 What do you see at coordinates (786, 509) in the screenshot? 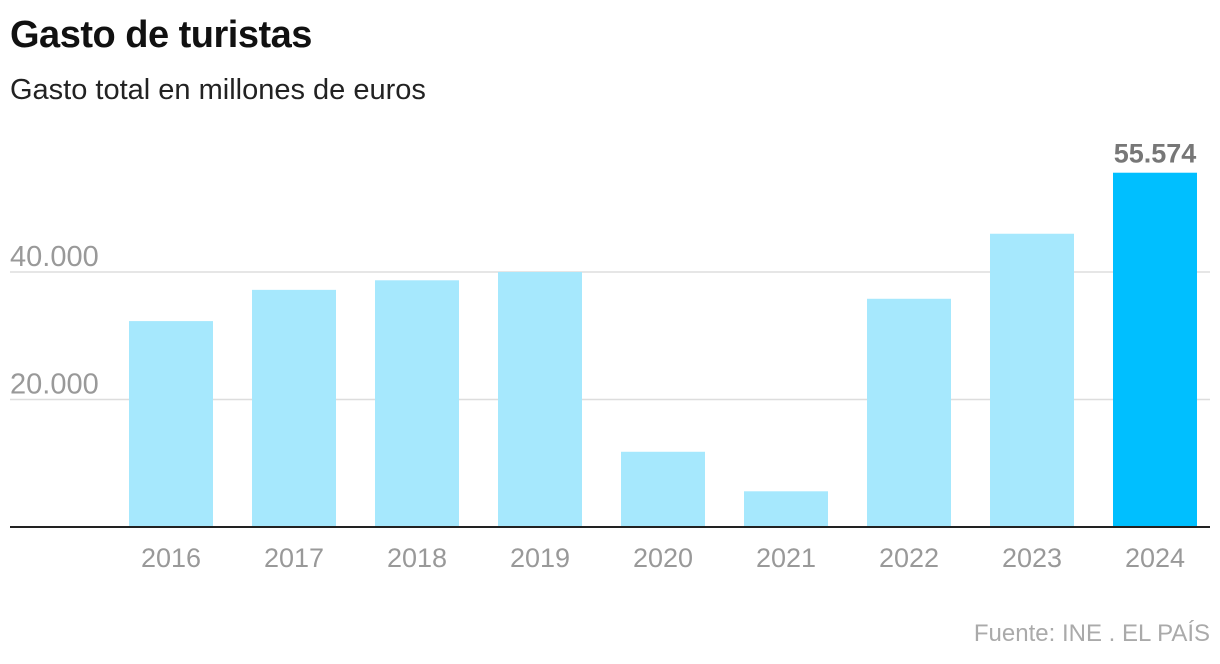
I see `bar-2021` at bounding box center [786, 509].